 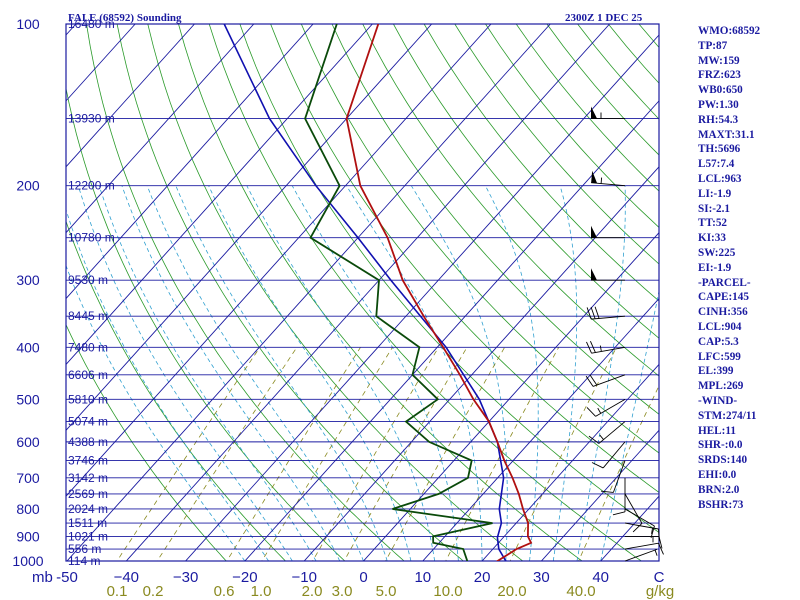 What do you see at coordinates (28, 399) in the screenshot?
I see `pressure-tick-label: 500` at bounding box center [28, 399].